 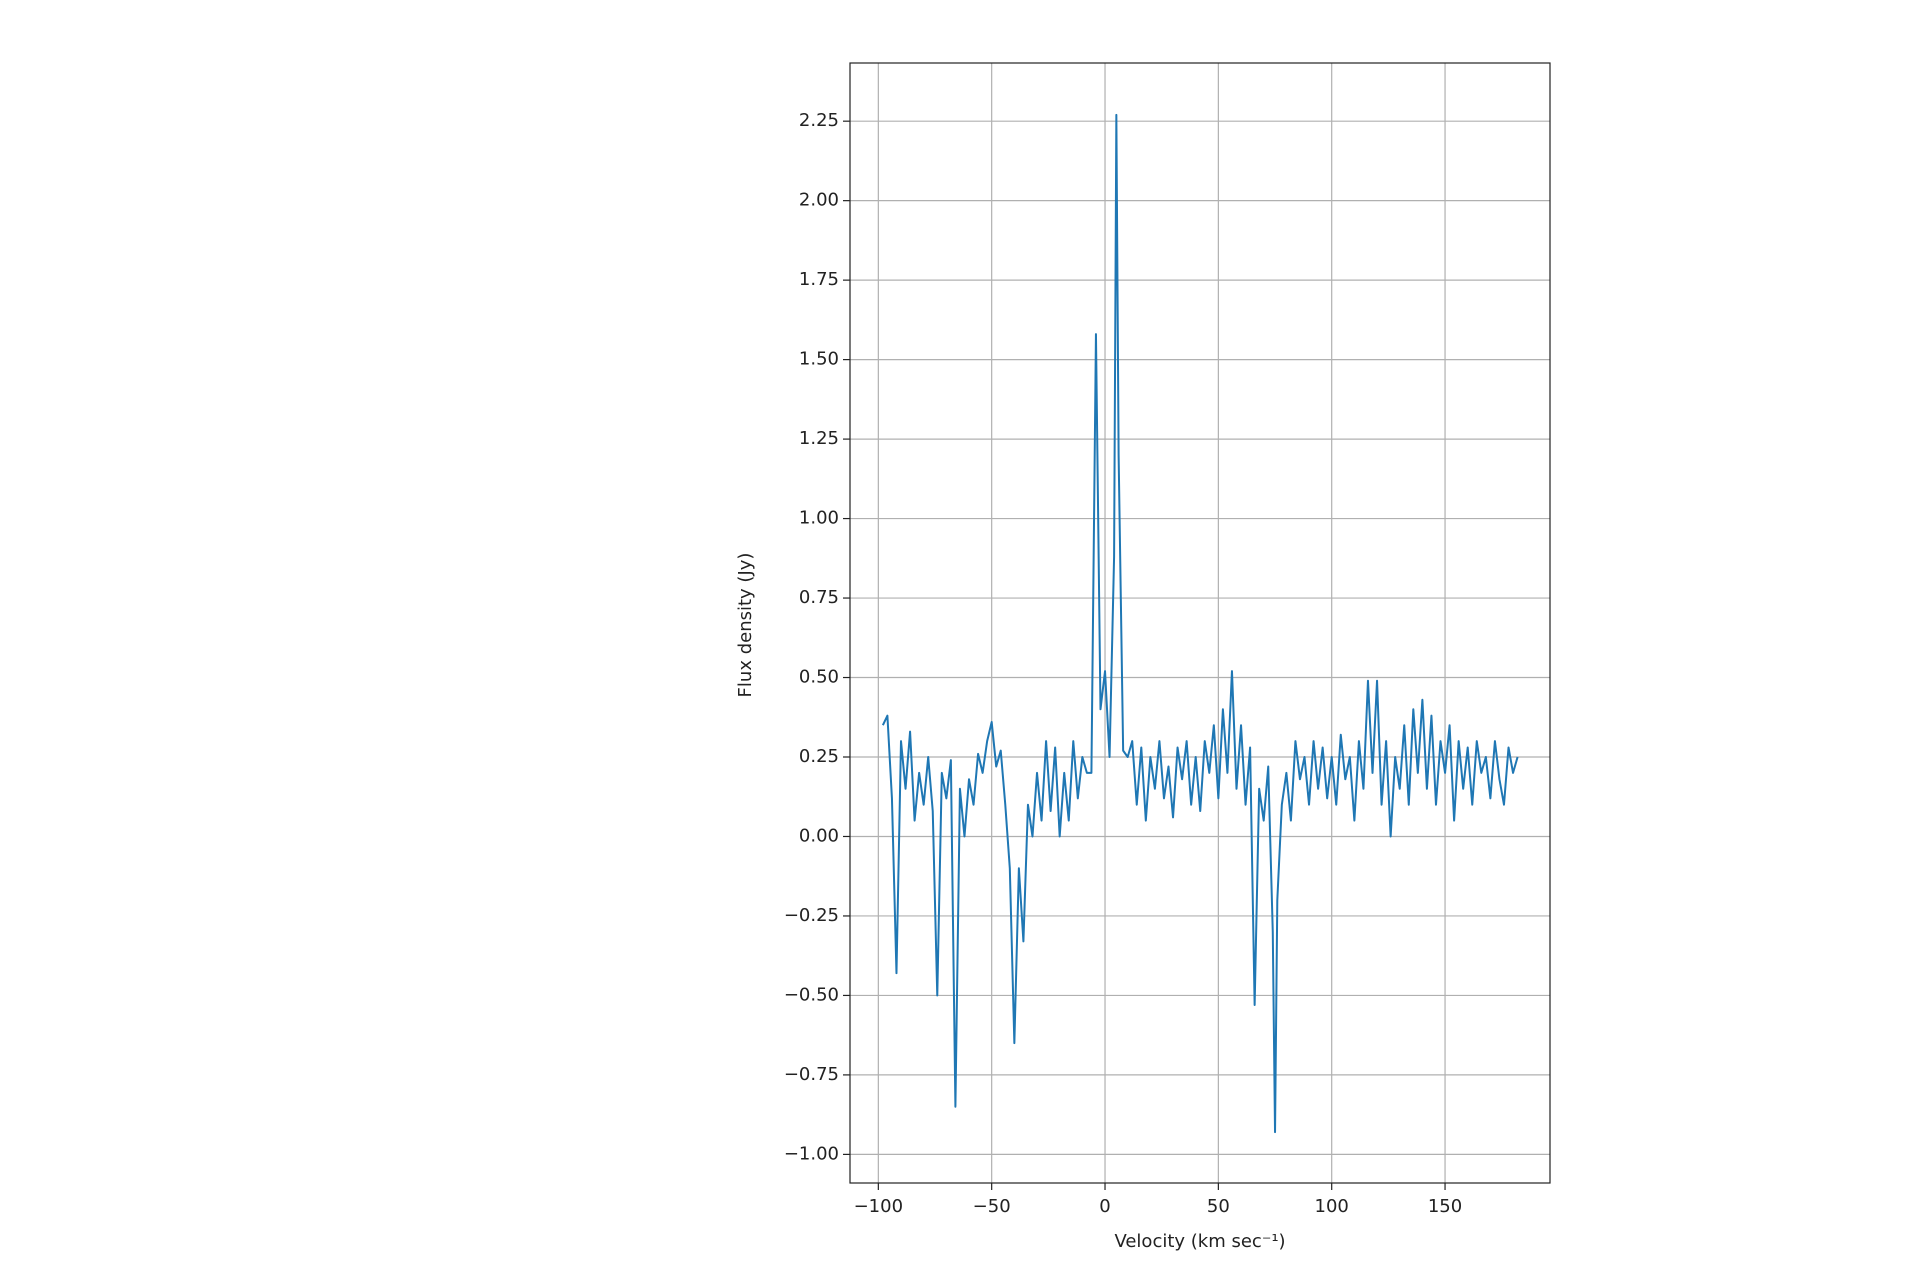 What do you see at coordinates (1199, 1241) in the screenshot?
I see `x-axis-label: Velocity (km sec⁻¹)` at bounding box center [1199, 1241].